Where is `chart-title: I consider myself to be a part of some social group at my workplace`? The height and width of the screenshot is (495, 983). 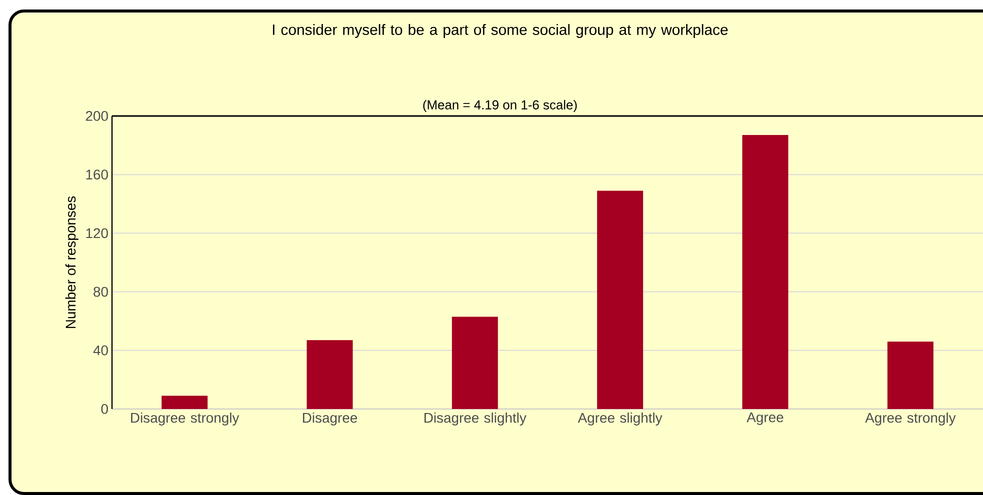
chart-title: I consider myself to be a part of some social group at my workplace is located at coordinates (500, 31).